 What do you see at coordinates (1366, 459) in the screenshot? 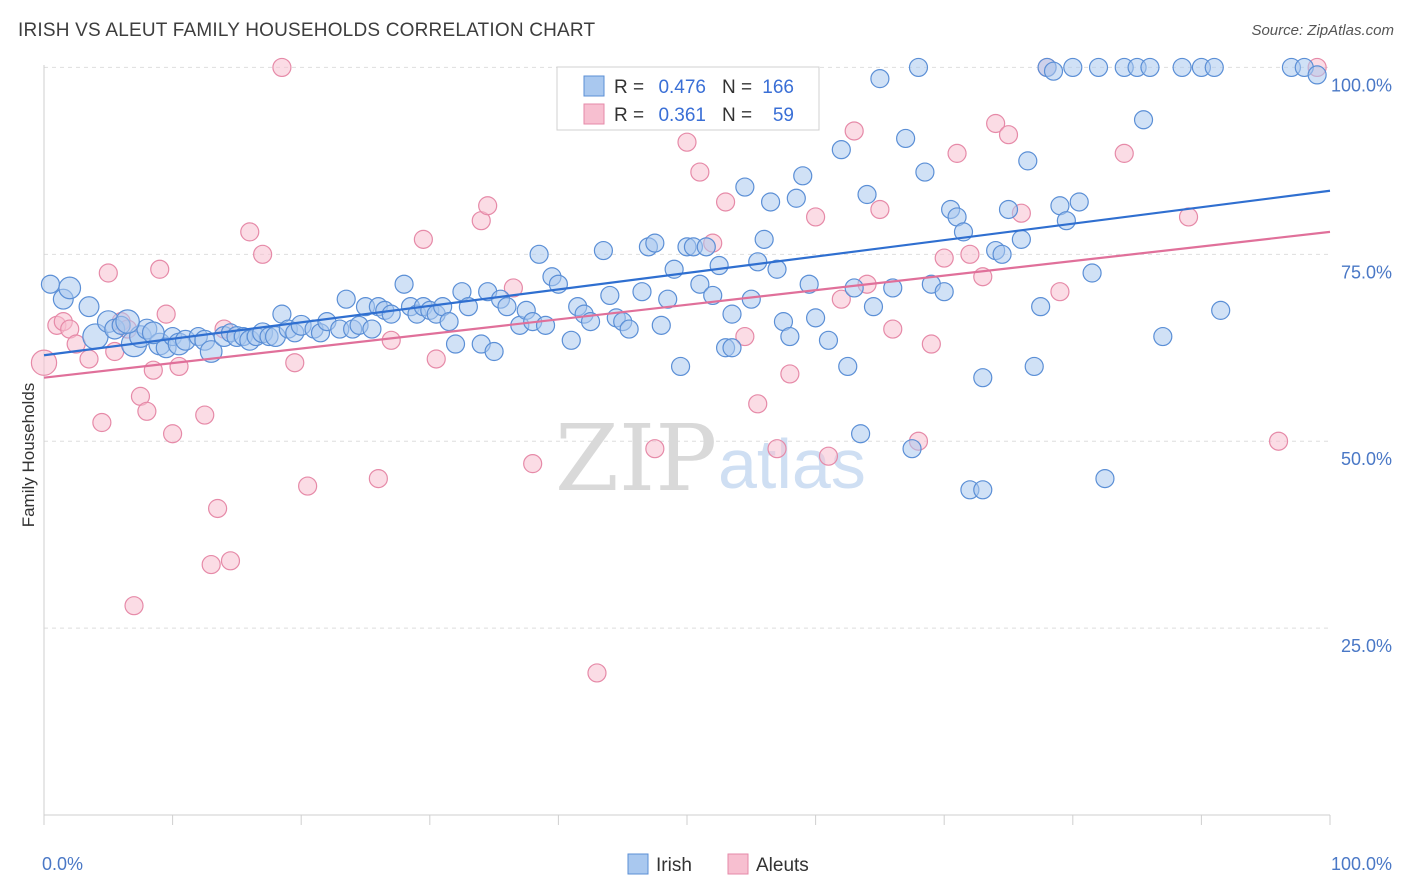
I see `y-tick-label: 50.0%` at bounding box center [1366, 459].